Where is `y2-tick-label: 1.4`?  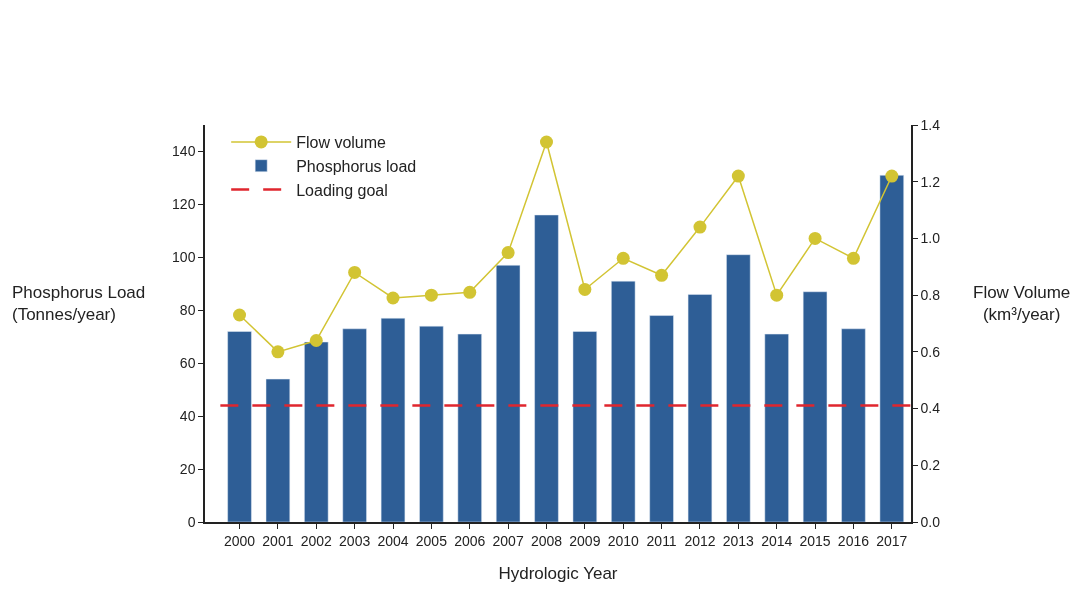
y2-tick-label: 1.4 is located at coordinates (930, 124).